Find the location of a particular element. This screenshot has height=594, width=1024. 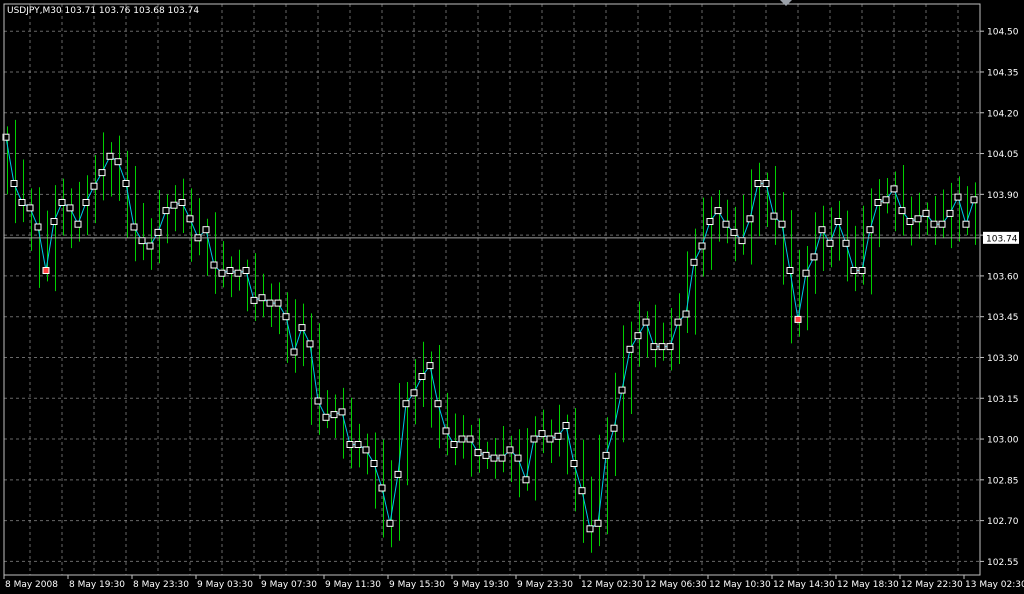

y-tick-label: 102.85 is located at coordinates (1003, 481).